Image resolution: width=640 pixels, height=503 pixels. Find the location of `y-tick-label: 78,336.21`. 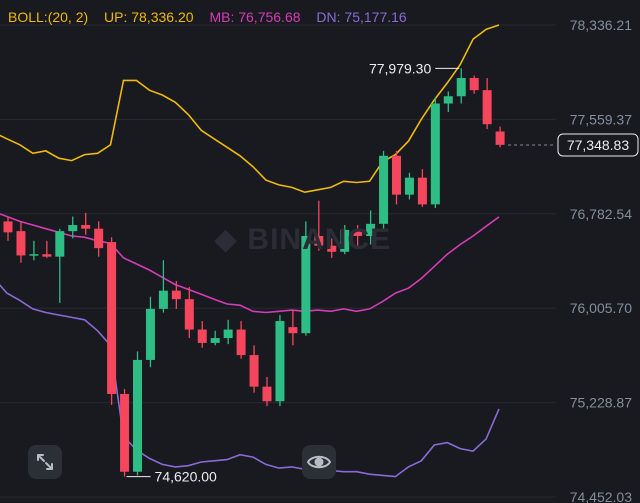

y-tick-label: 78,336.21 is located at coordinates (601, 25).